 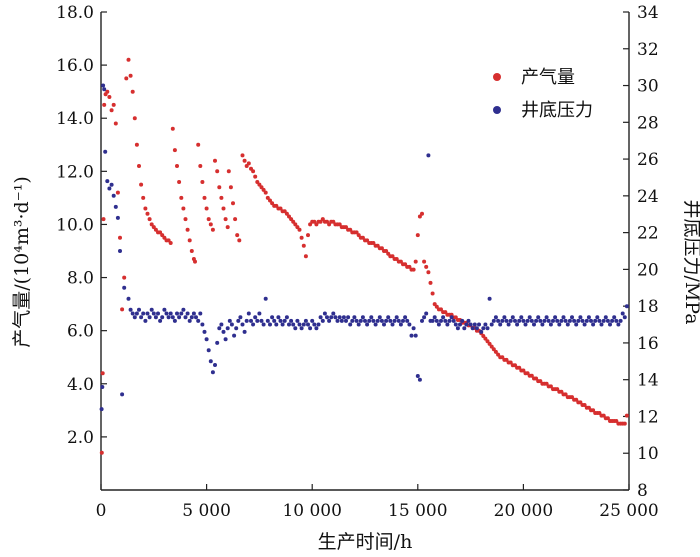 I want to click on x-tick-label: 0, so click(x=101, y=511).